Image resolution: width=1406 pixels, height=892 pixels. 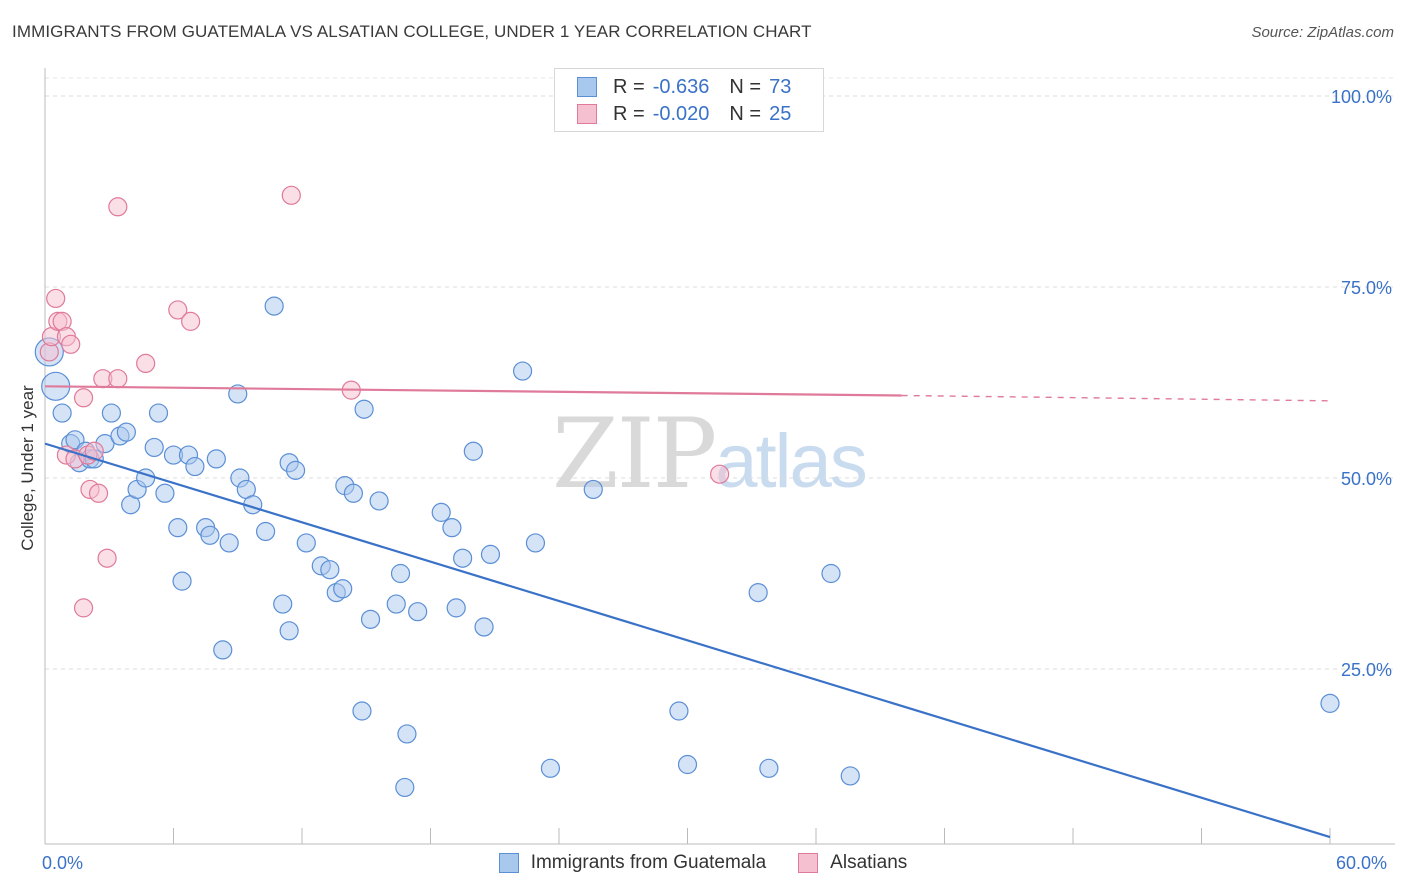 I want to click on stats-swatch-guatemala, so click(x=587, y=87).